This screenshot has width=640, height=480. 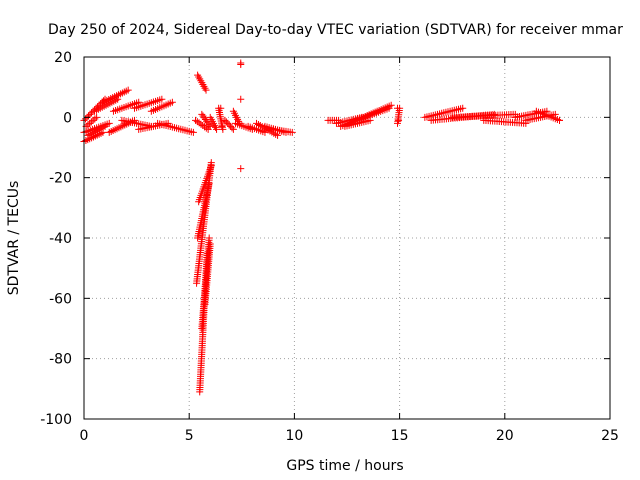 What do you see at coordinates (60, 179) in the screenshot?
I see `y-tick-label: -20` at bounding box center [60, 179].